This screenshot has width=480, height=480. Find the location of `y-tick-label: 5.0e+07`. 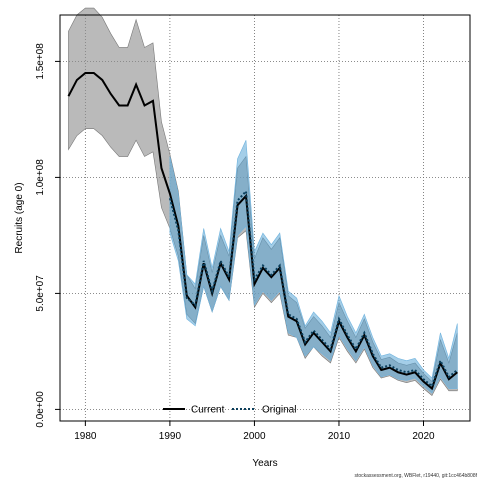

y-tick-label: 5.0e+07 is located at coordinates (40, 293).